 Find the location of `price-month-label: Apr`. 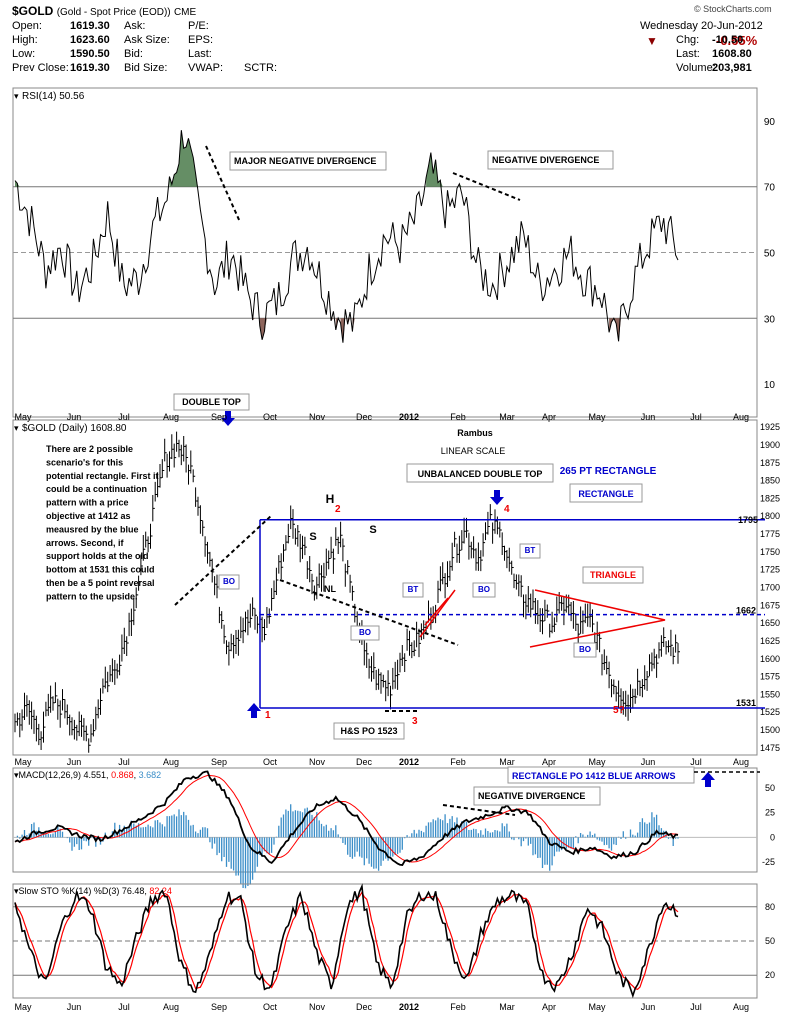

price-month-label: Apr is located at coordinates (549, 762).